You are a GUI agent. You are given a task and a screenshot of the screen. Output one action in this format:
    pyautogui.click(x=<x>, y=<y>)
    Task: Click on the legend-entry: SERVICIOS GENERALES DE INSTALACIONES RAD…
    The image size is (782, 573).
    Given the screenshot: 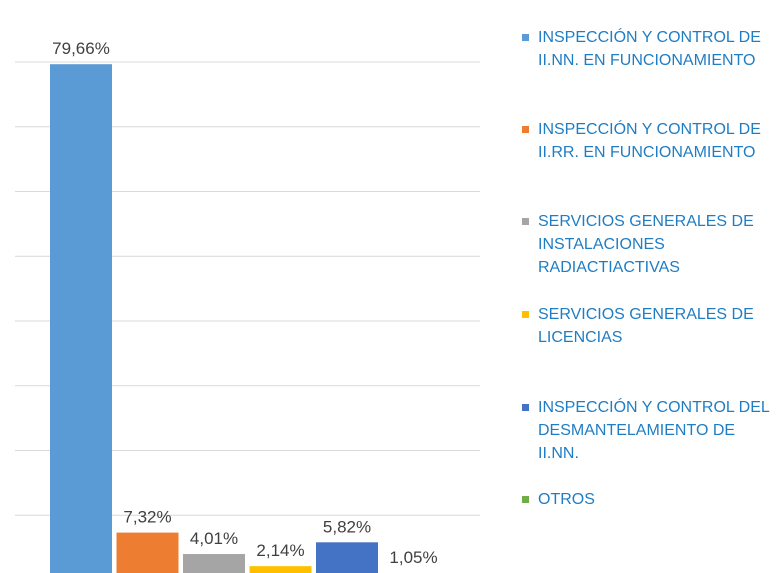 What is the action you would take?
    pyautogui.click(x=647, y=244)
    